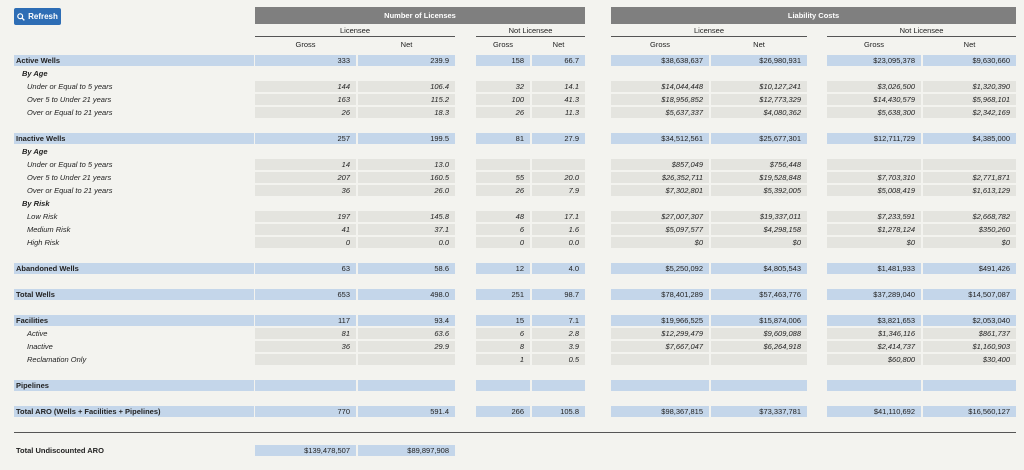  I want to click on table-cell: $19,528,848, so click(759, 177).